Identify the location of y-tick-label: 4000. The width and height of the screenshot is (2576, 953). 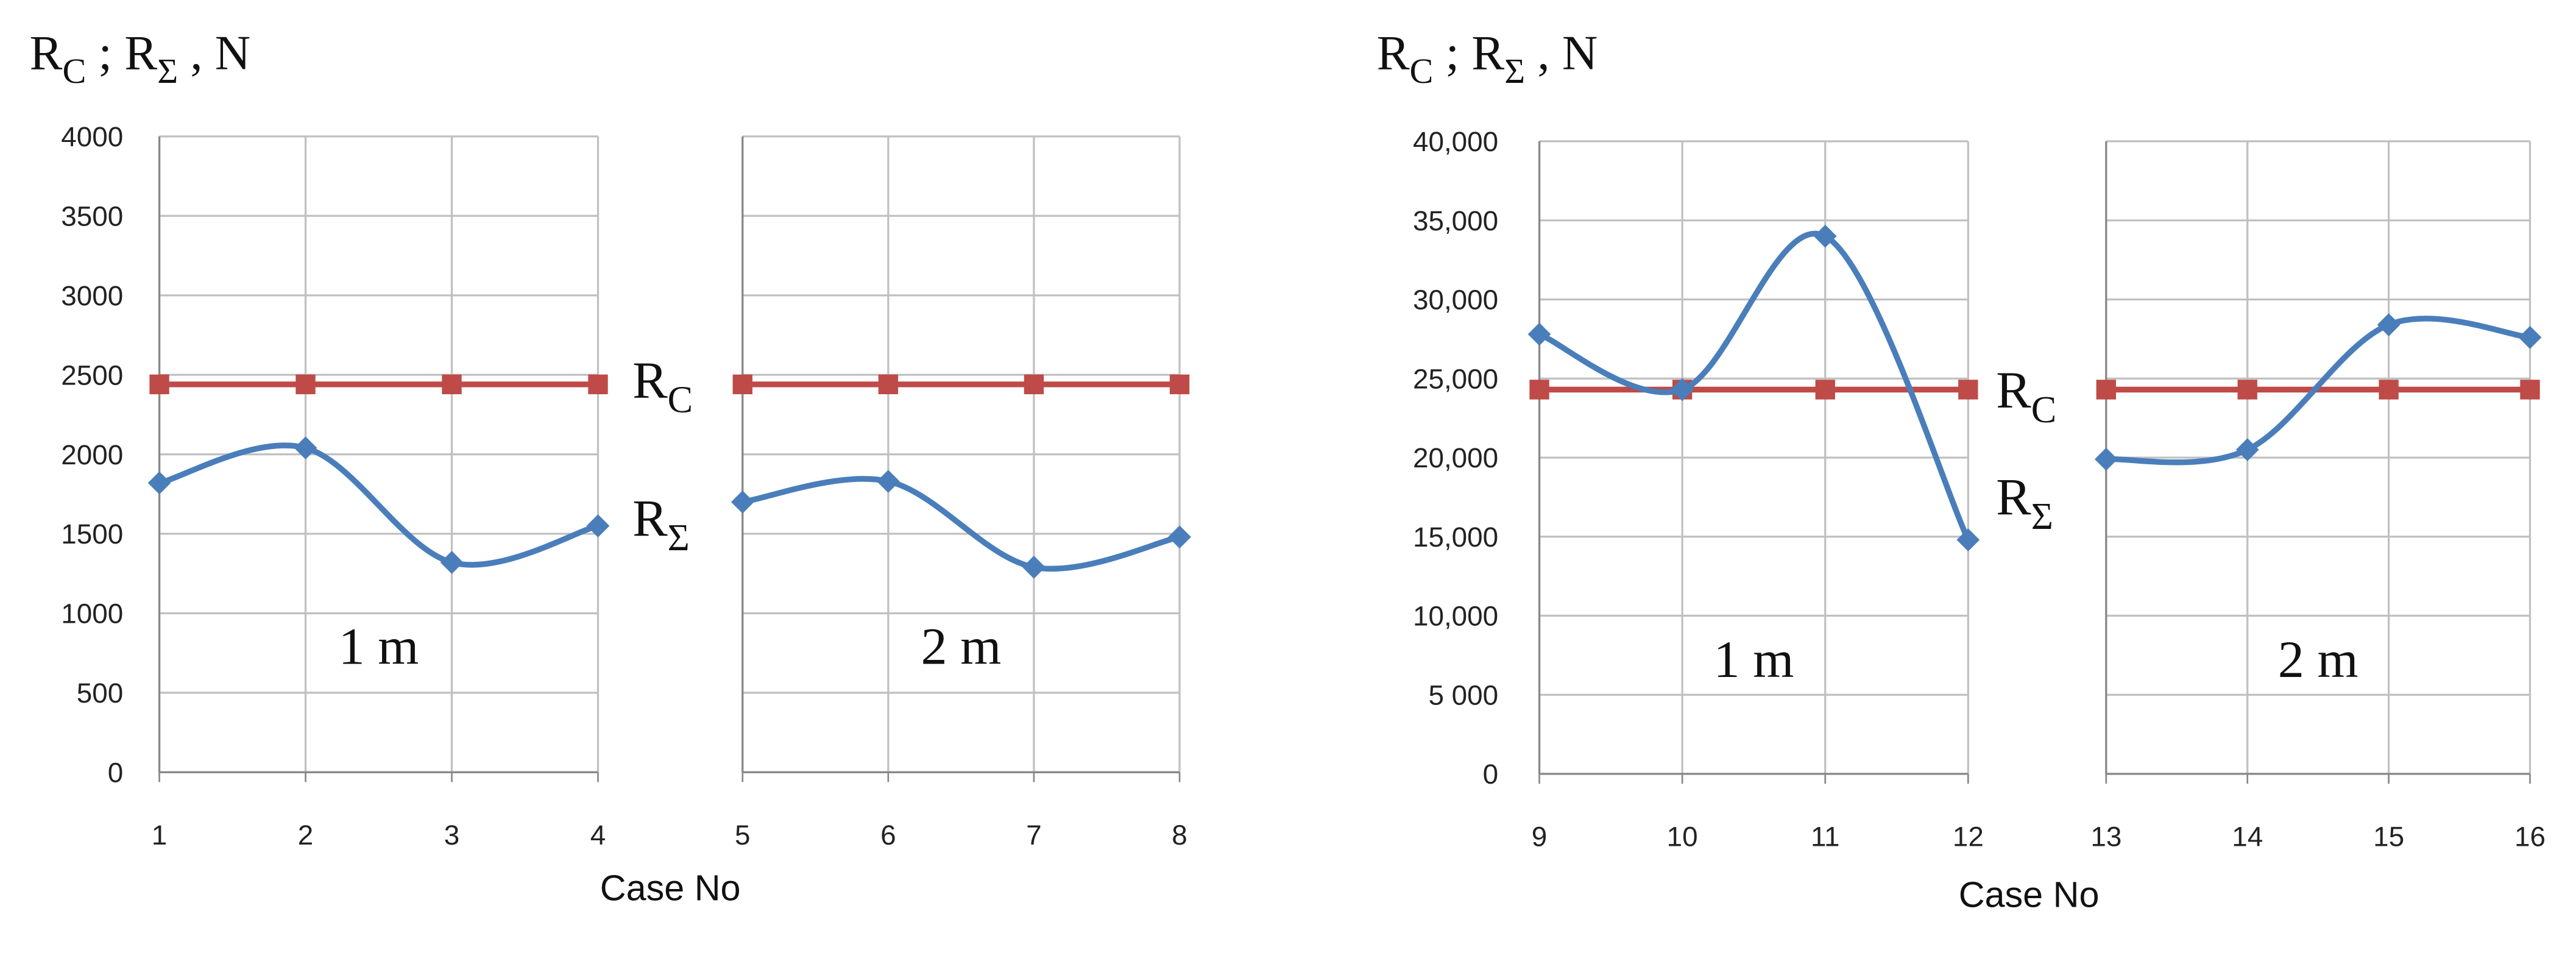
(92, 136).